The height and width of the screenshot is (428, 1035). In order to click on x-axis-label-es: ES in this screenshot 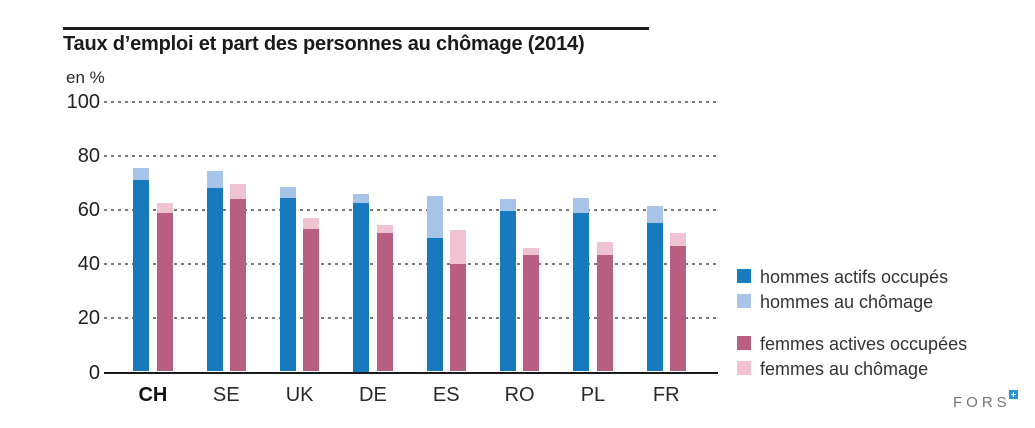, I will do `click(446, 395)`.